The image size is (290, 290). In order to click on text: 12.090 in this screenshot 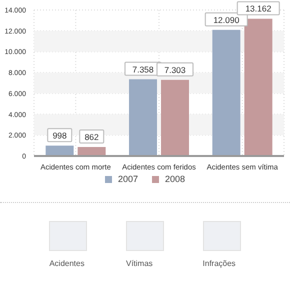, I will do `click(226, 19)`.